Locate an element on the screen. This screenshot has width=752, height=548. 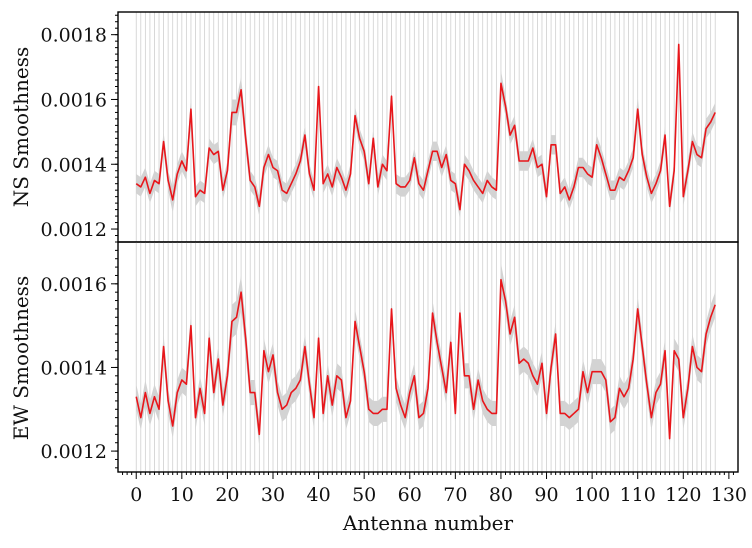
xtick-label: 20 is located at coordinates (227, 495).